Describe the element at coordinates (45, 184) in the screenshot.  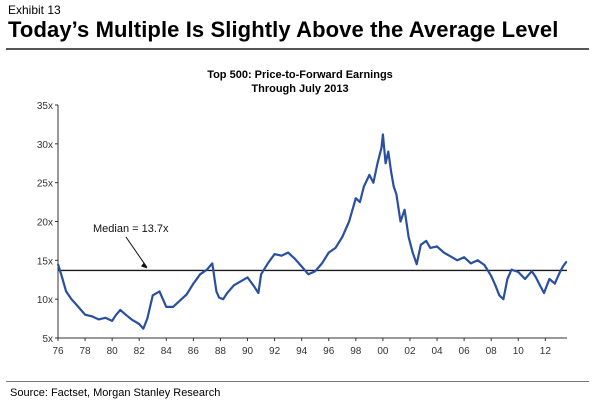
I see `y-tick-label: 25x` at that location.